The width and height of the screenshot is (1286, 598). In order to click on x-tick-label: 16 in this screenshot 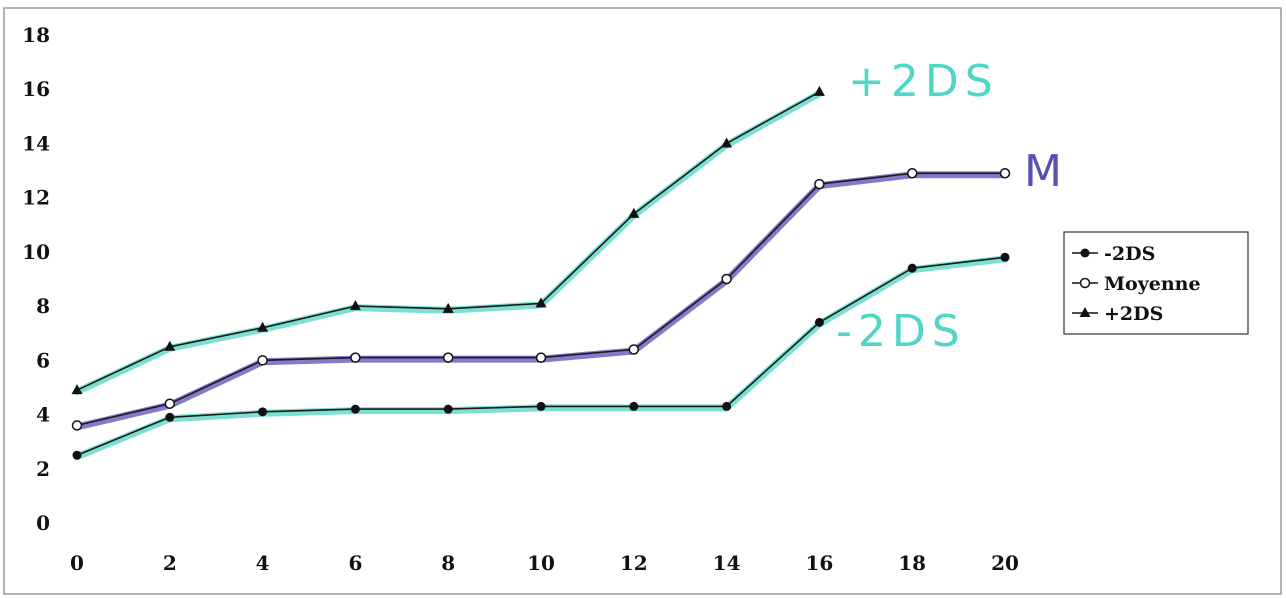, I will do `click(819, 563)`.